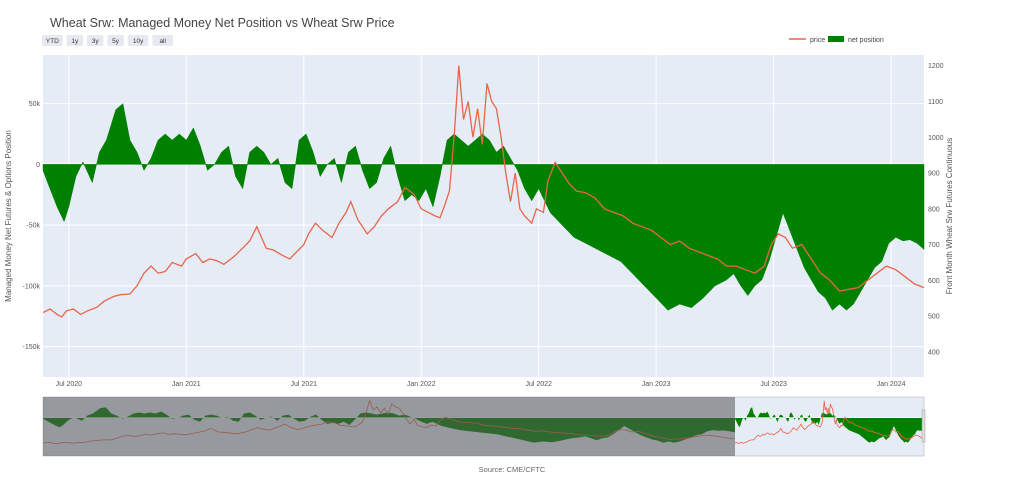  What do you see at coordinates (949, 216) in the screenshot?
I see `y-right-axis-title: Front Month Wheat Srw Futures Continuous` at bounding box center [949, 216].